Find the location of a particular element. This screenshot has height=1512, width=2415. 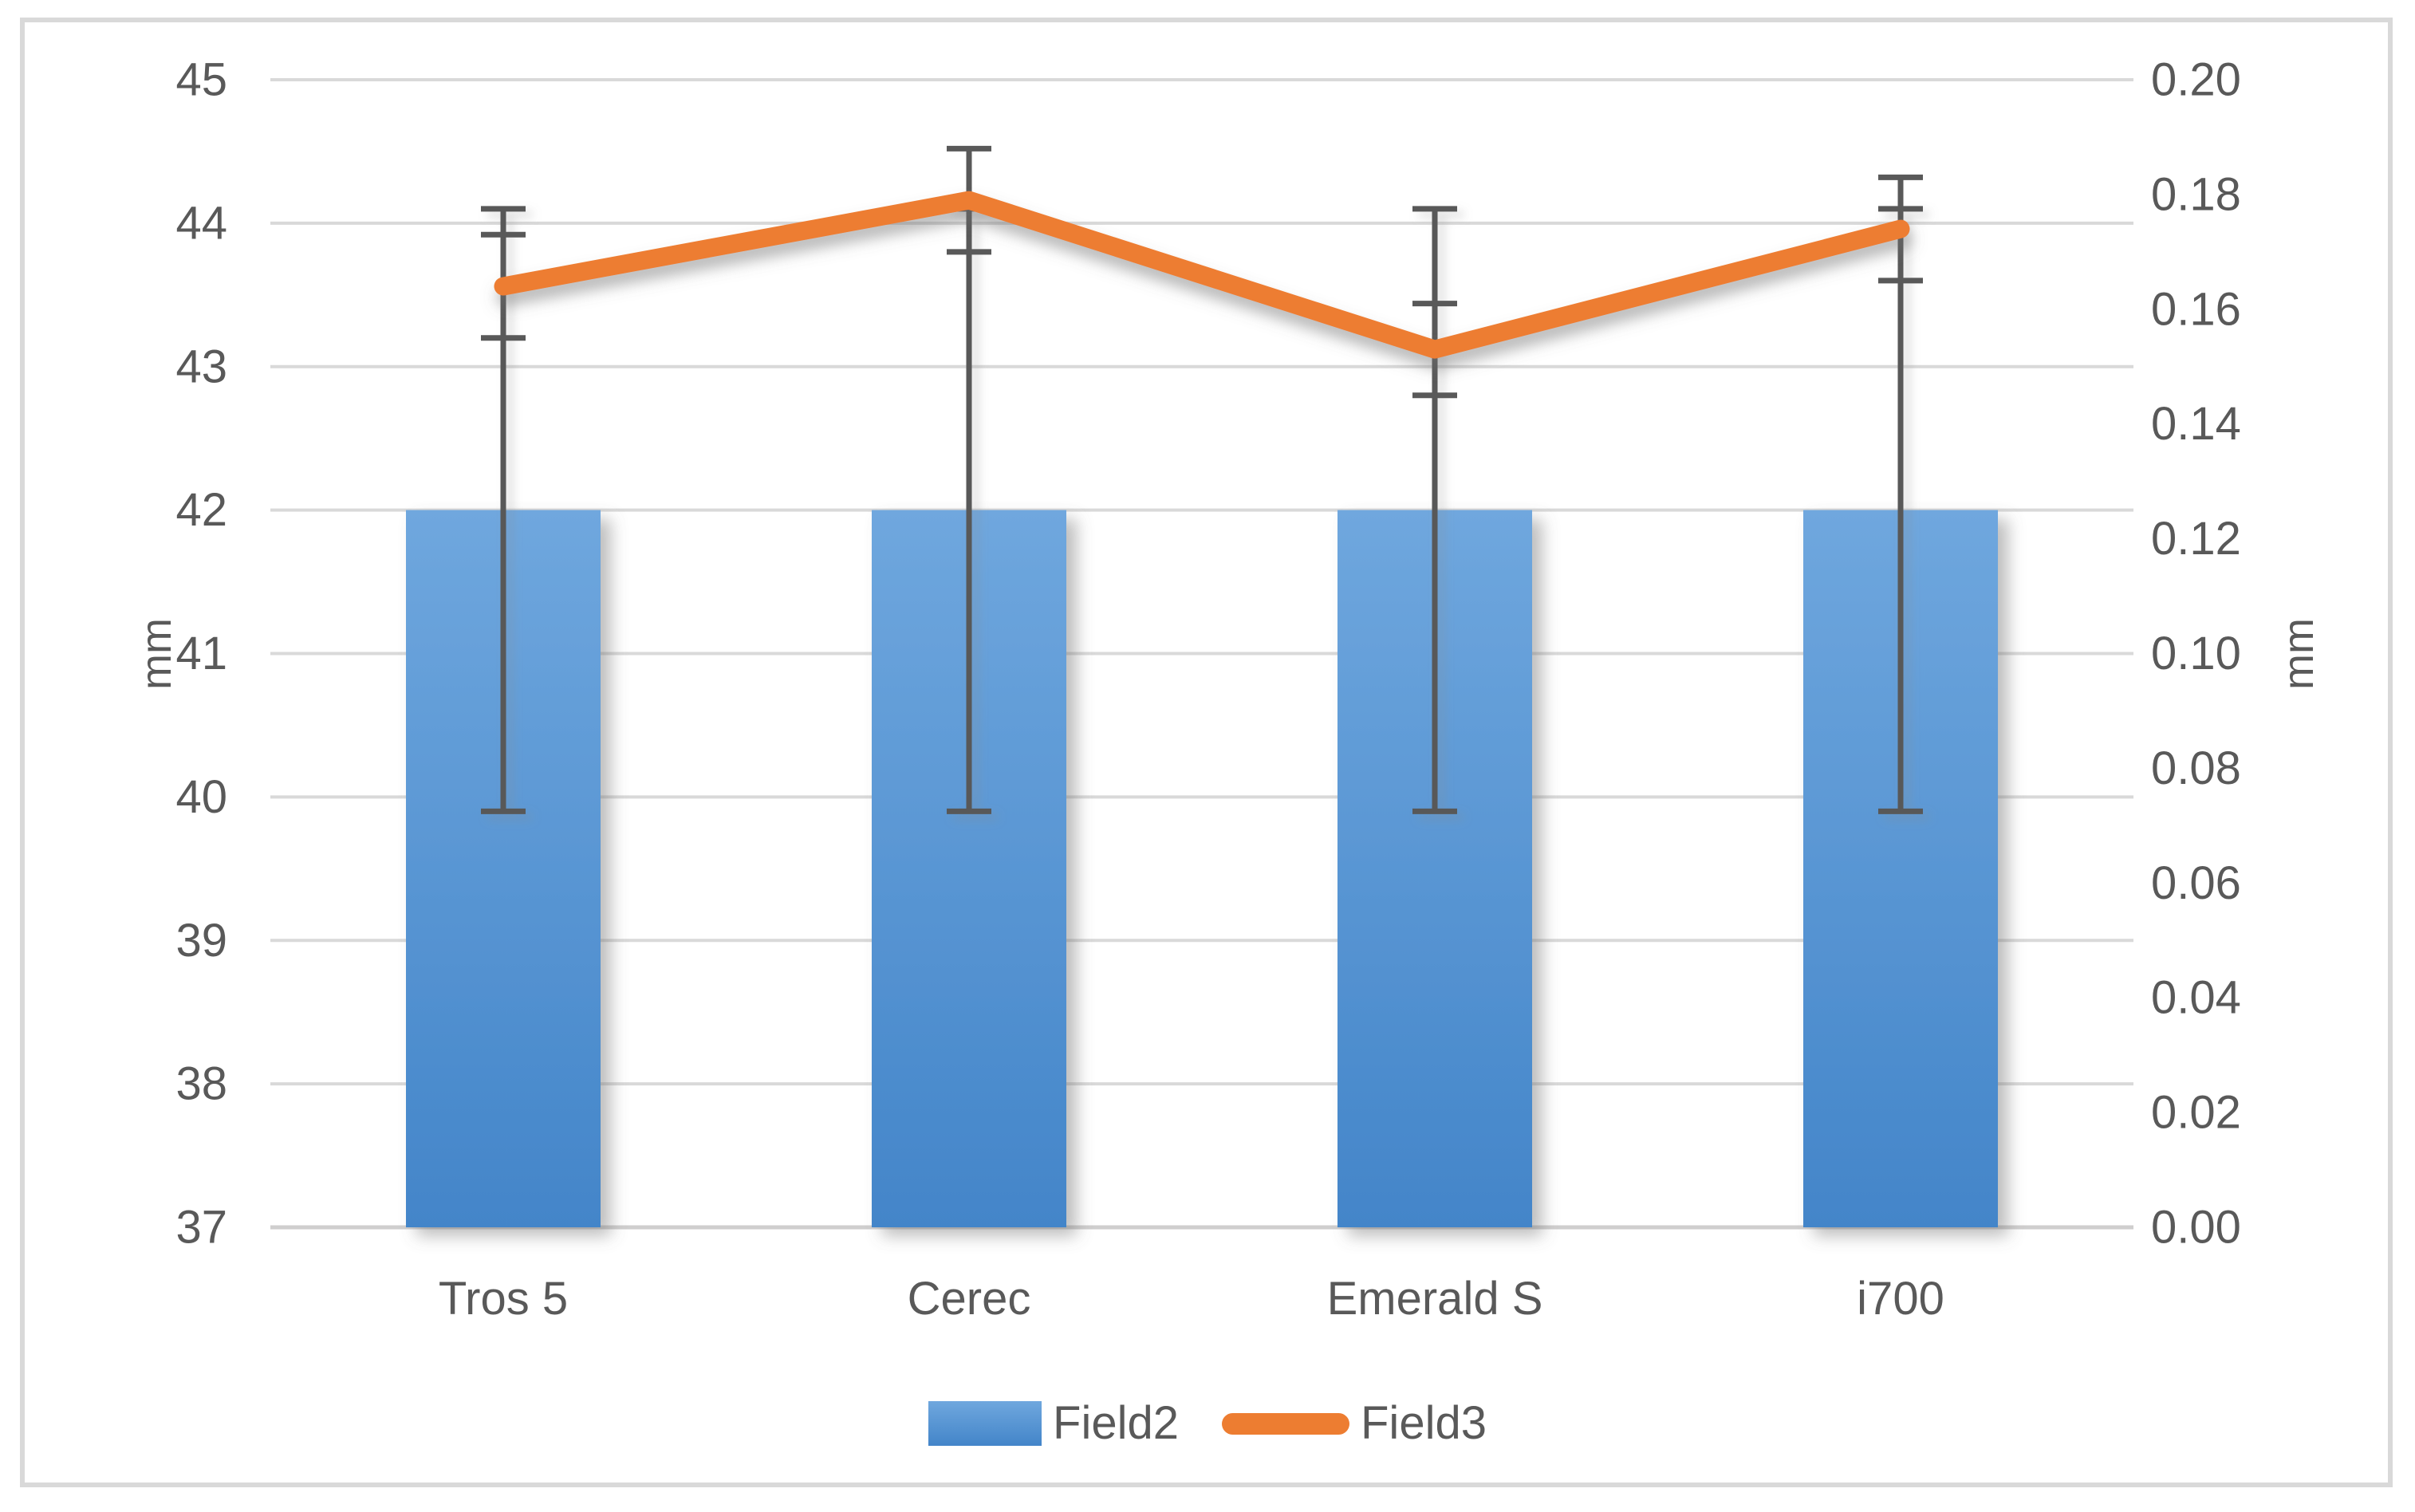

left-axis-tick-label: 43 is located at coordinates (201, 366).